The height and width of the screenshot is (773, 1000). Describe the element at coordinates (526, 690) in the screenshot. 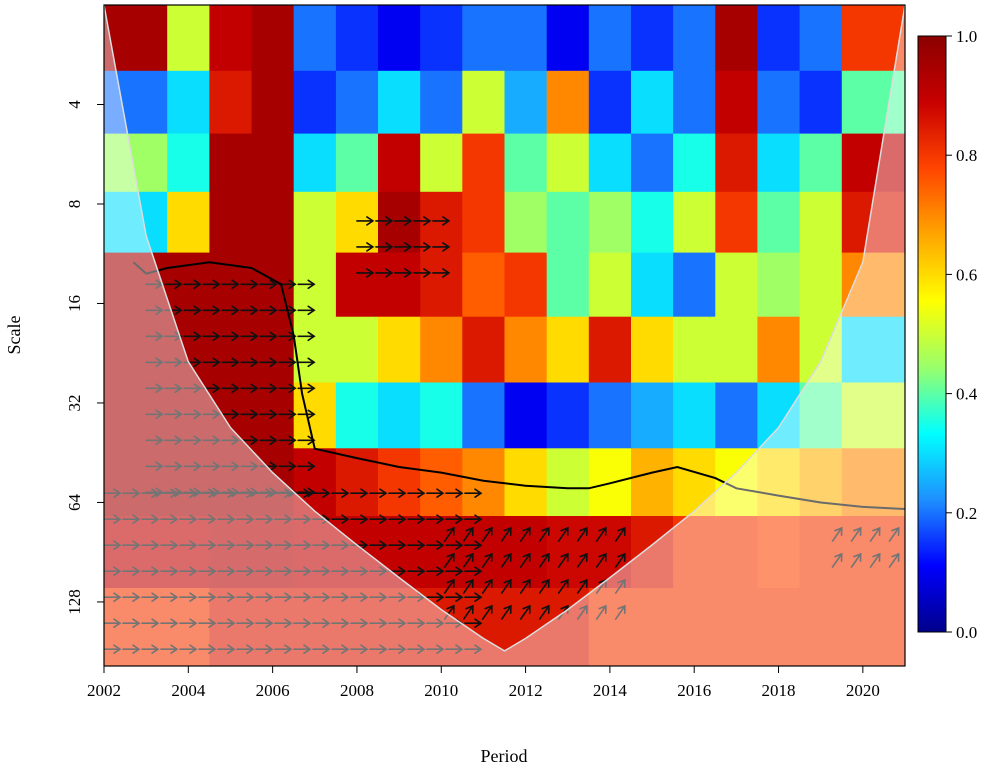

I see `x-tick-label: 2012` at that location.